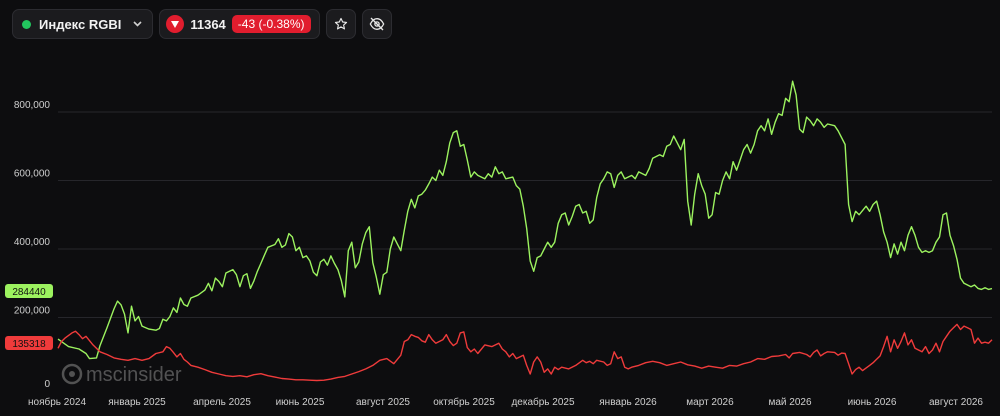 The image size is (1000, 416). Describe the element at coordinates (32, 311) in the screenshot. I see `y-tick-label: 200,000` at that location.